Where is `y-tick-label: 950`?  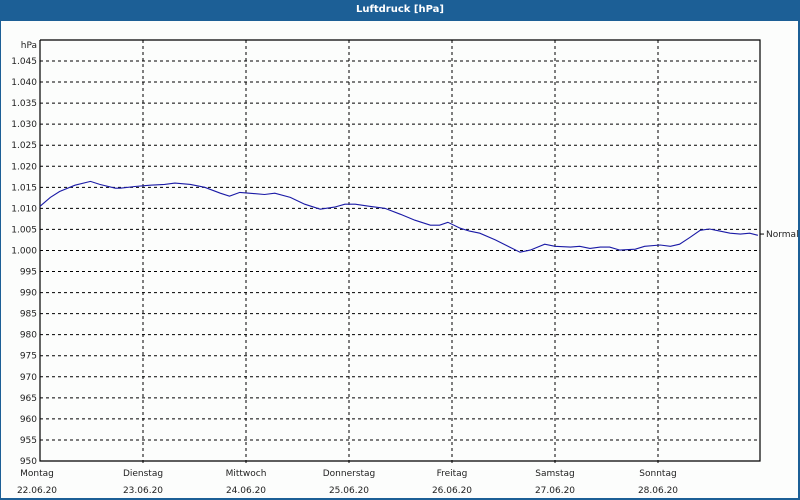
y-tick-label: 950 is located at coordinates (28, 462).